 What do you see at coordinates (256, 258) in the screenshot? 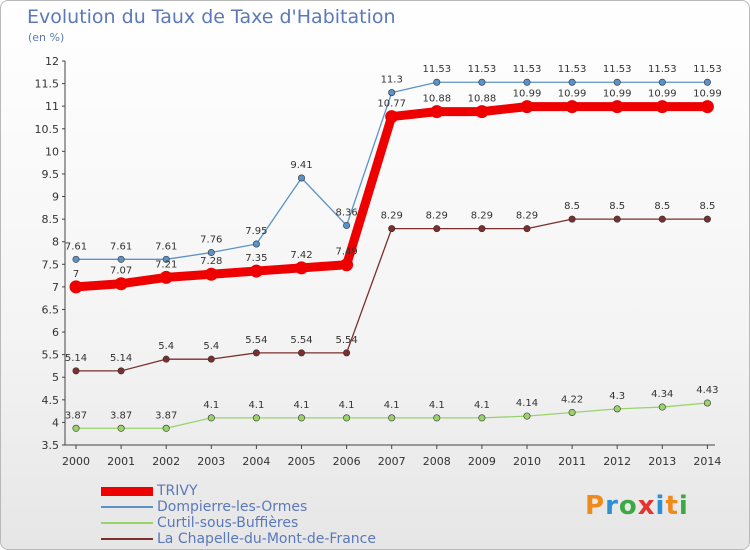
I see `data-label: 7.35` at bounding box center [256, 258].